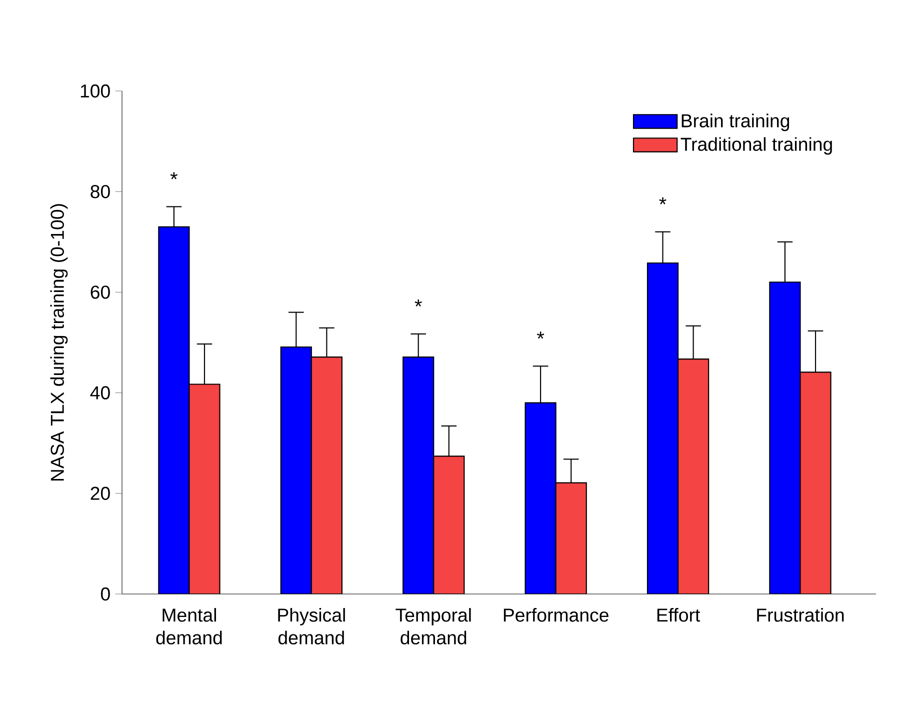 The image size is (920, 712). I want to click on y-tick-label: 60, so click(100, 292).